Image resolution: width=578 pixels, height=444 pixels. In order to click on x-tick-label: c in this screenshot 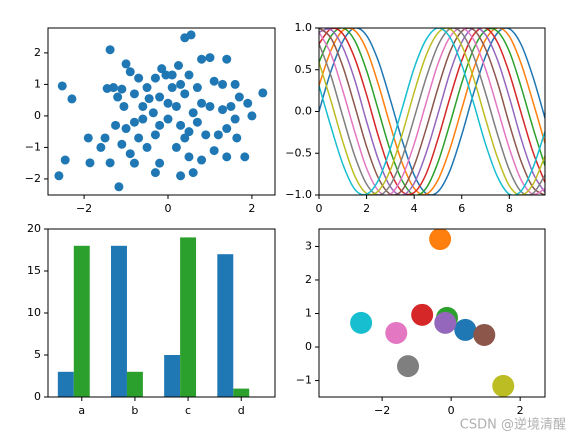, I will do `click(188, 410)`.